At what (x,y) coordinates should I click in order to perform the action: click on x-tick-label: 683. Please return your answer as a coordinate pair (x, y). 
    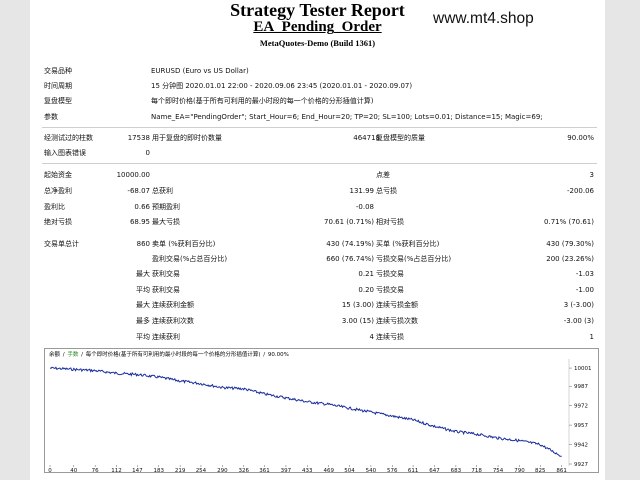
    Looking at the image, I should click on (456, 470).